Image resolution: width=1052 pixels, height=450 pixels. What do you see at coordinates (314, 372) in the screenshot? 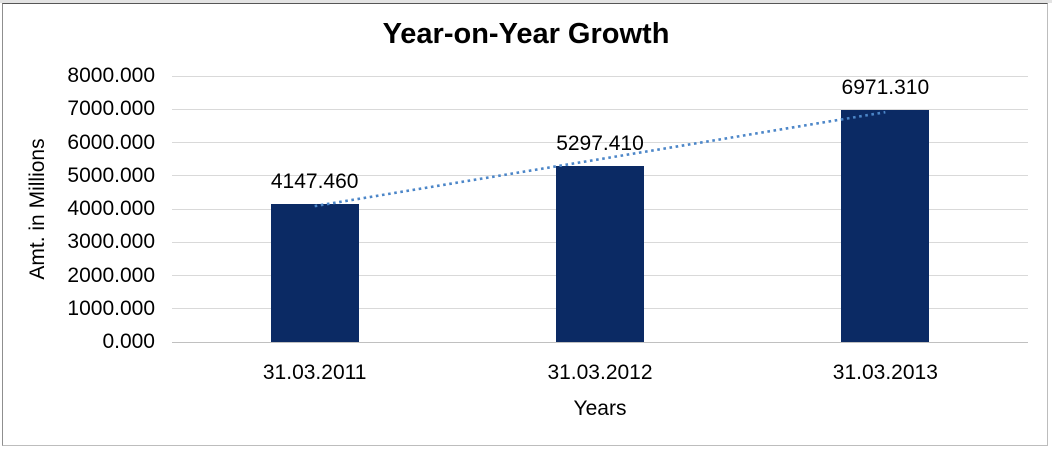
I see `x-tick-label-0: 31.03.2011` at bounding box center [314, 372].